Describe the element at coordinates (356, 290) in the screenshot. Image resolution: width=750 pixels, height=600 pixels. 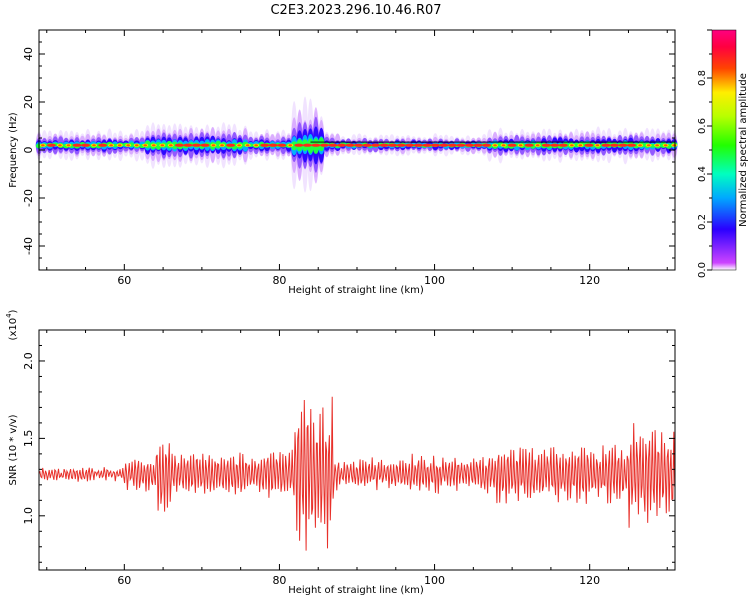
I see `spectrogram-x-axis-label: Height of straight line (km)` at that location.